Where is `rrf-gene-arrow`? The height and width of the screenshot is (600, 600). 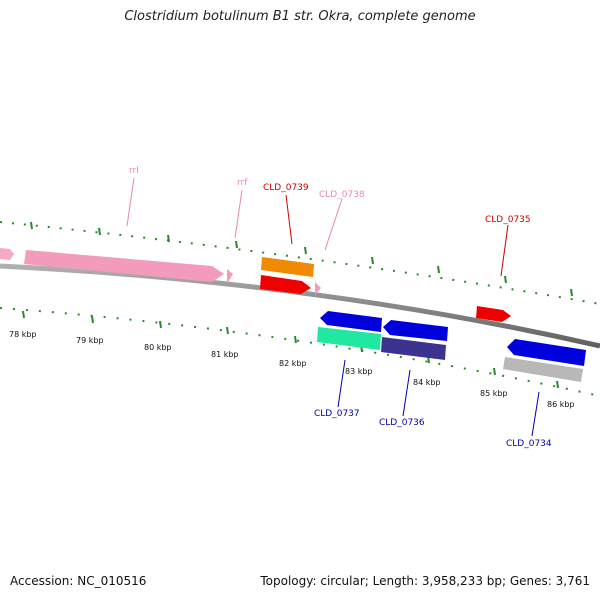 rrf-gene-arrow is located at coordinates (318, 288).